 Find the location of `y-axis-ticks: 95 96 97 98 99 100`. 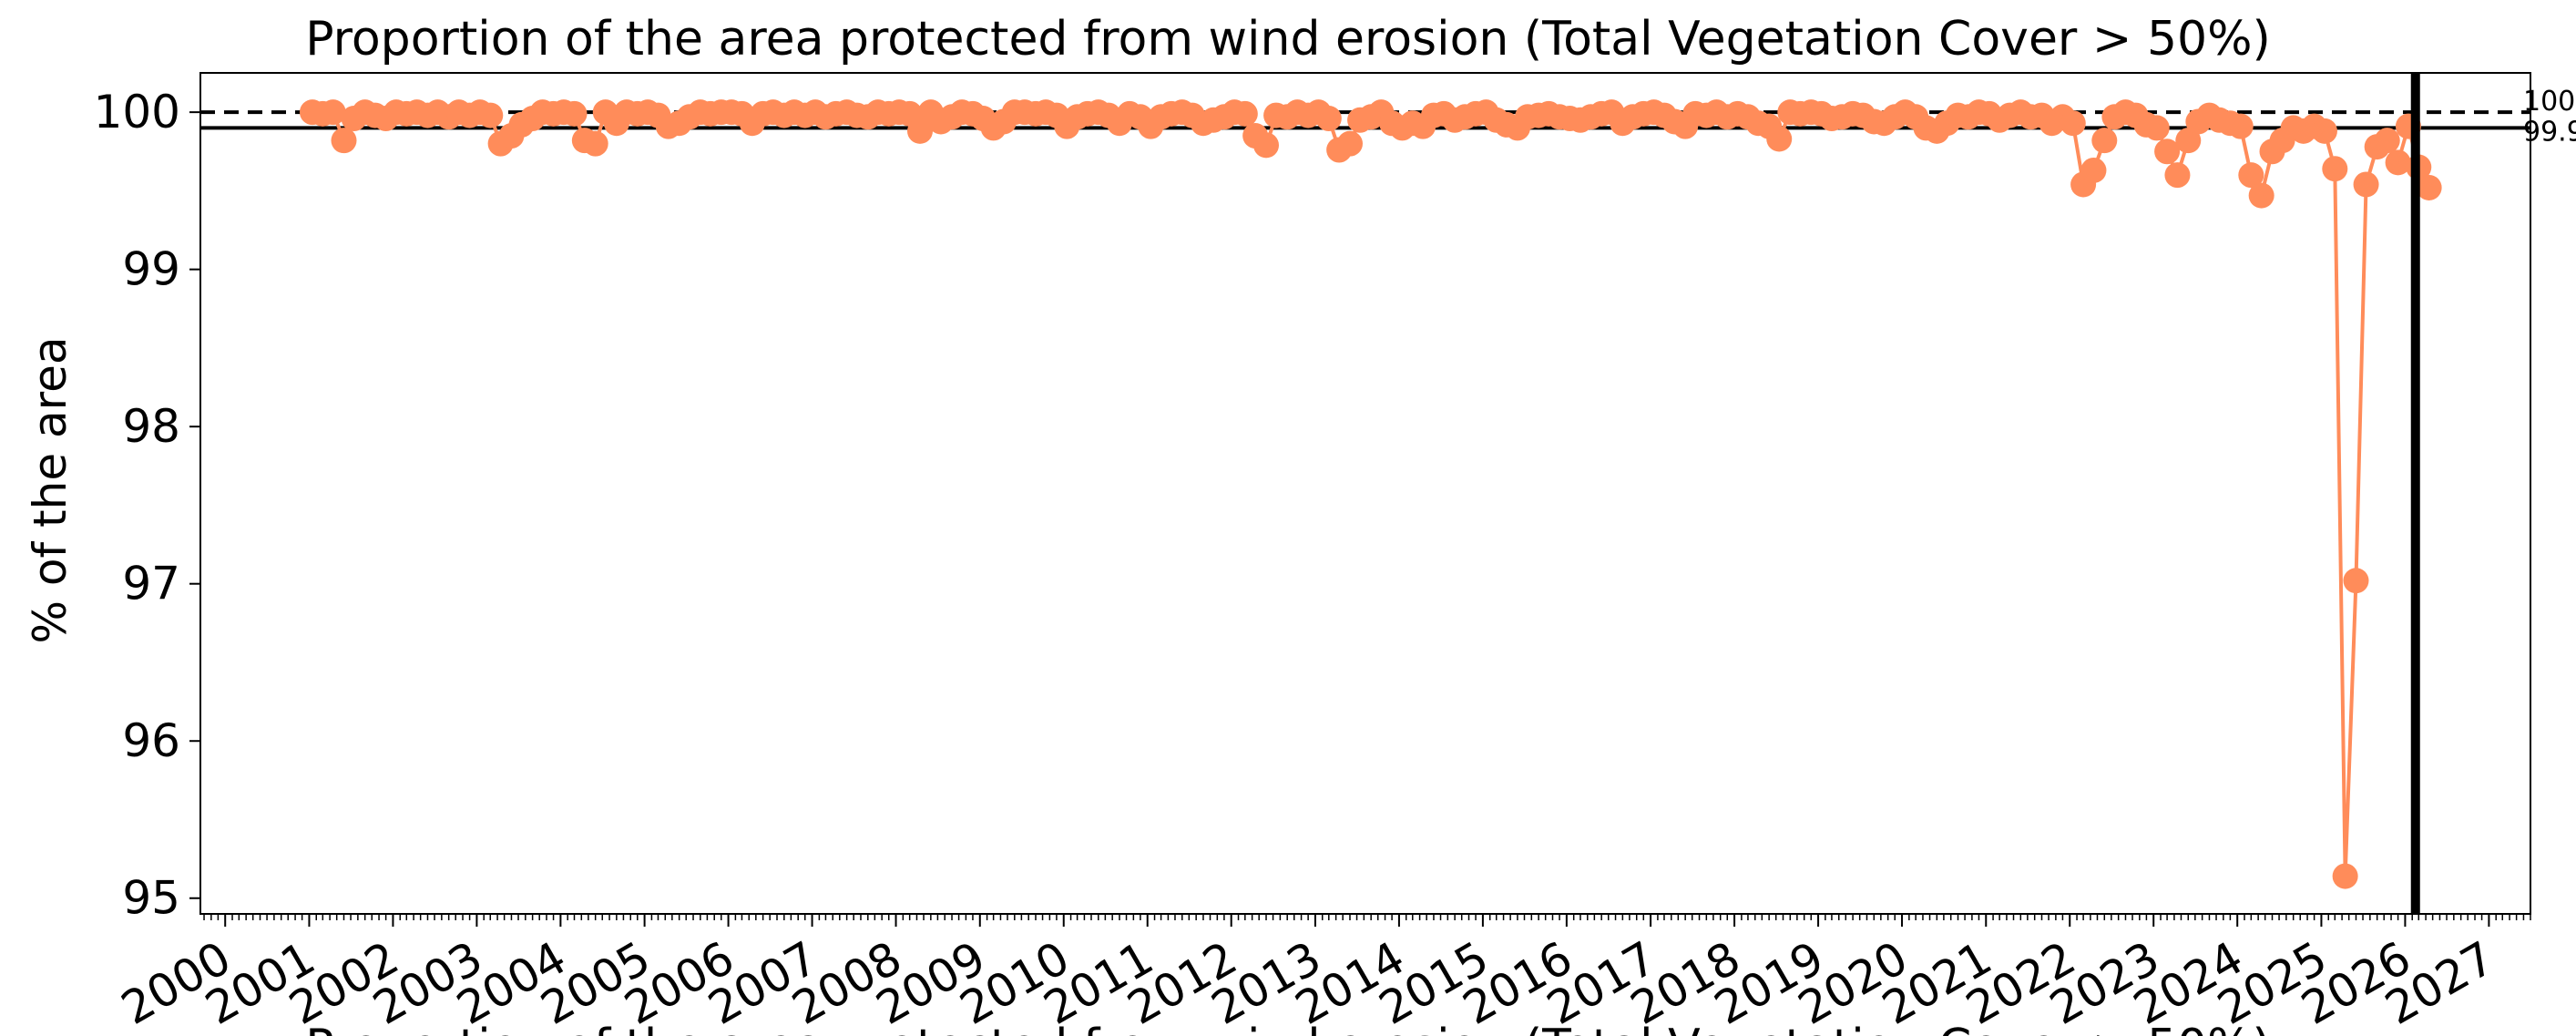

y-axis-ticks: 95 96 97 98 99 100 is located at coordinates (147, 505).